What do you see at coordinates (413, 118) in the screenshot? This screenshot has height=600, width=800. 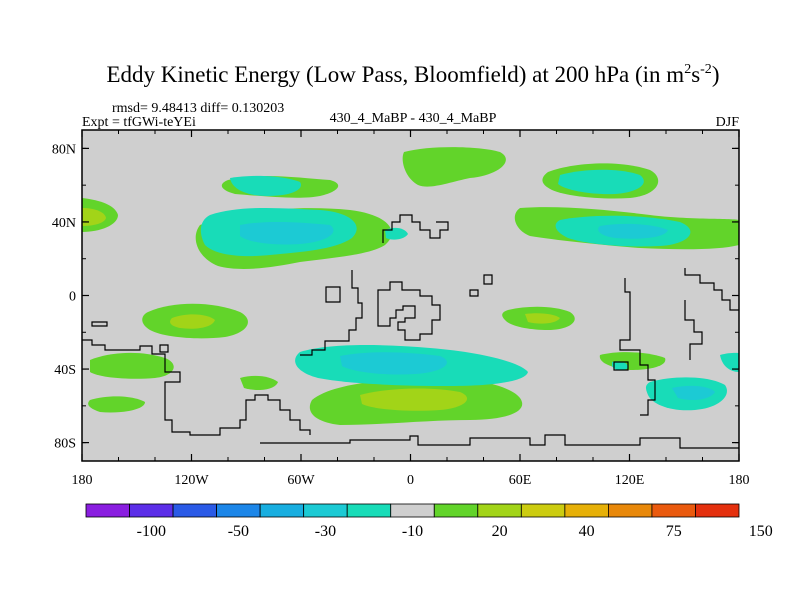 I see `case-label: 430_4_MaBP - 430_4_MaBP` at bounding box center [413, 118].